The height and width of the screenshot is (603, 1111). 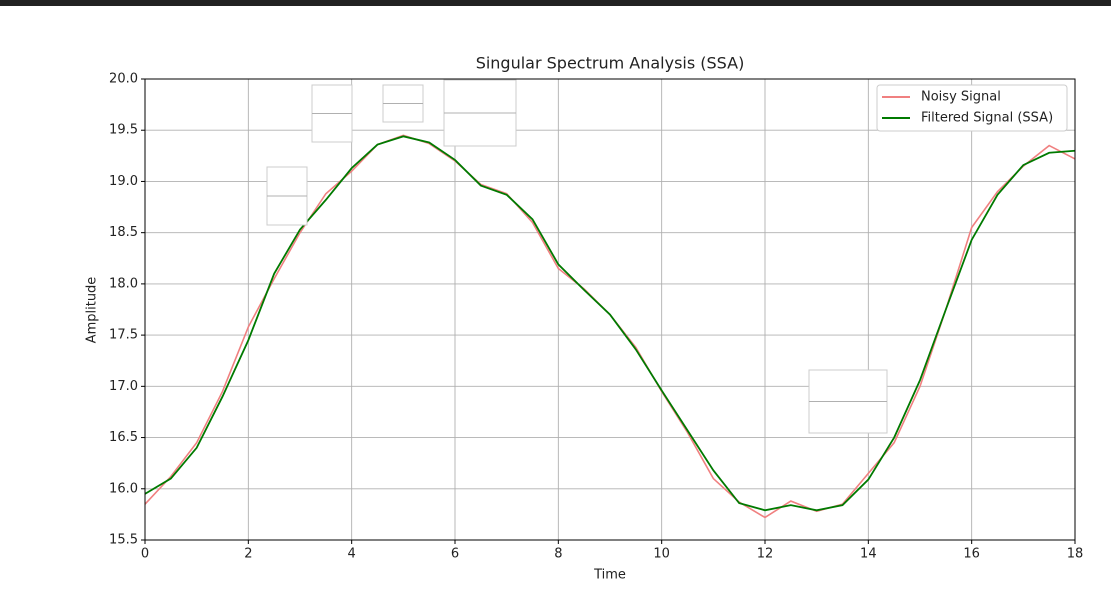 I want to click on x-tick-label: 10, so click(x=661, y=554).